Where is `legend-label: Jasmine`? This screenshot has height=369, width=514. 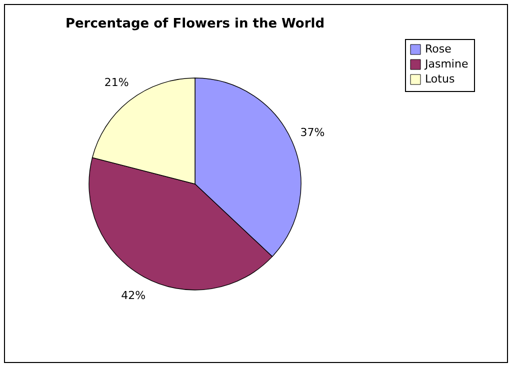 legend-label: Jasmine is located at coordinates (446, 64).